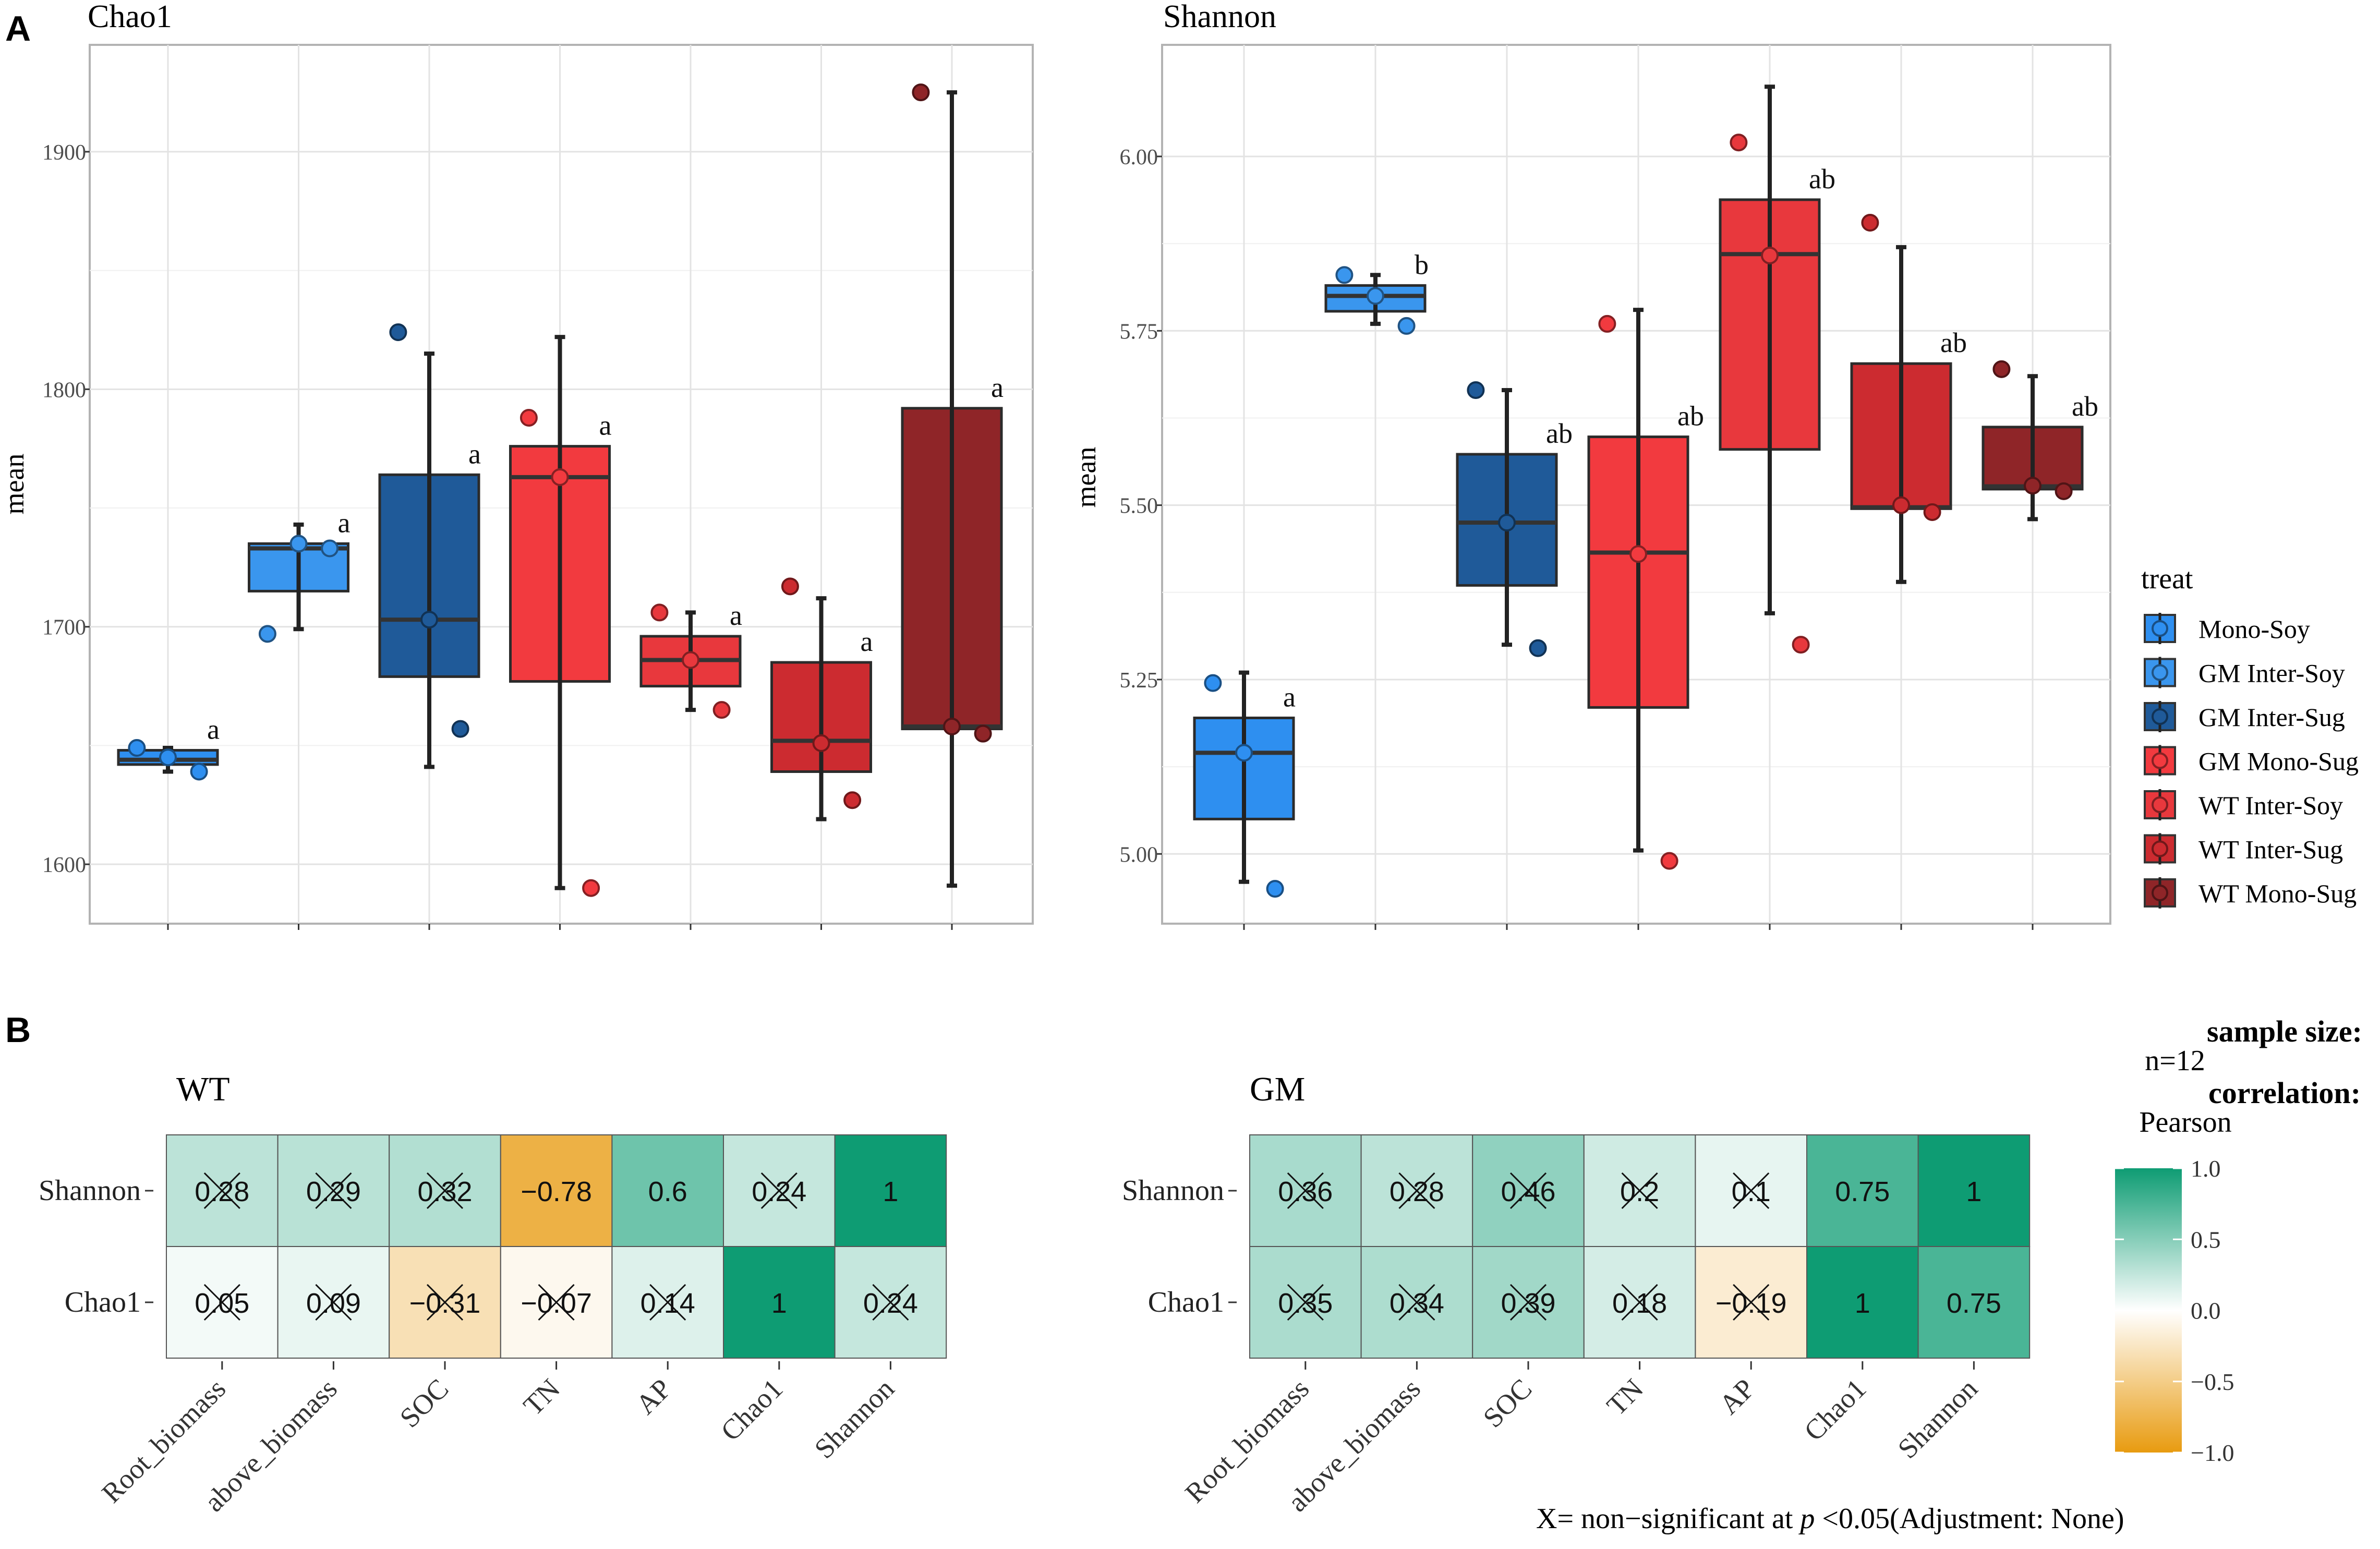  What do you see at coordinates (2185, 1122) in the screenshot?
I see `correlation-method: Pearson` at bounding box center [2185, 1122].